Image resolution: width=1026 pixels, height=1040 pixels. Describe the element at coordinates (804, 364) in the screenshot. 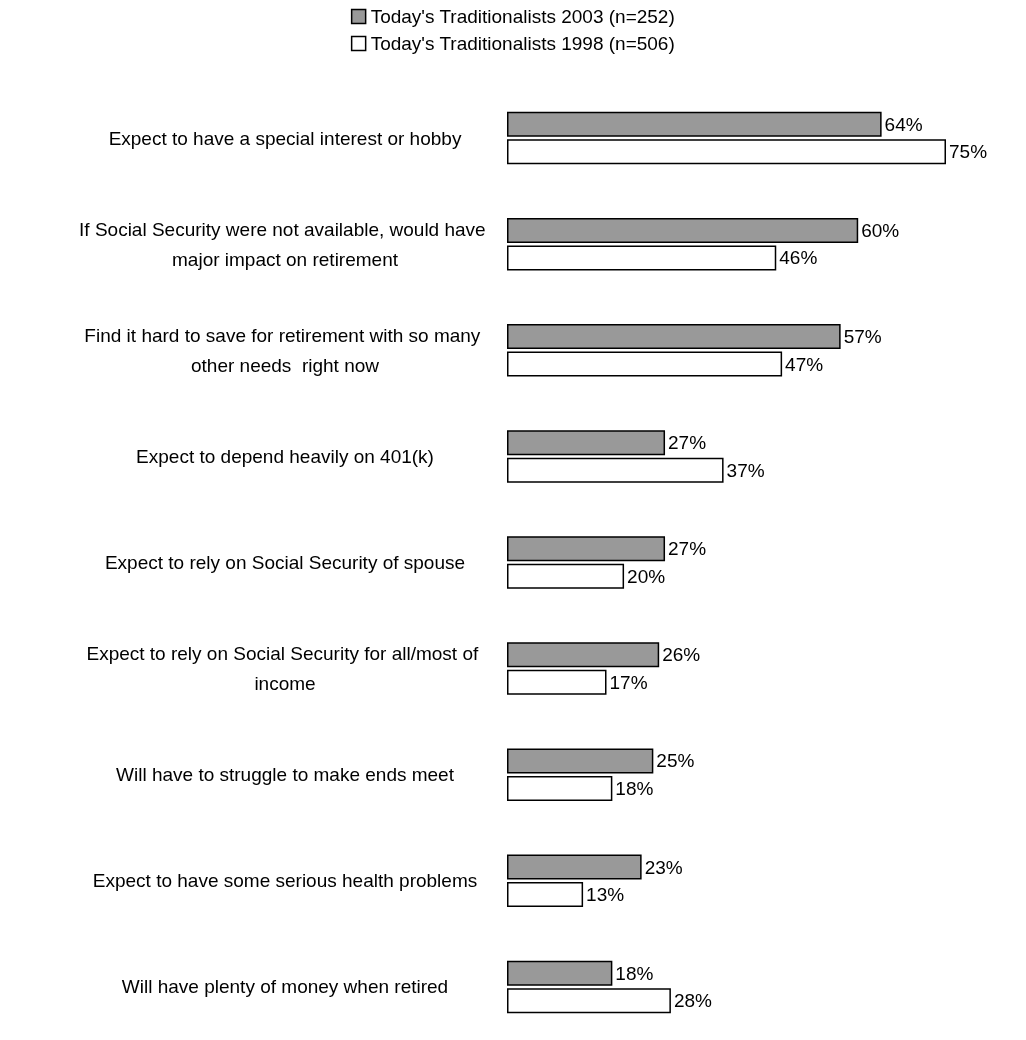

I see `data-label: 47%` at that location.